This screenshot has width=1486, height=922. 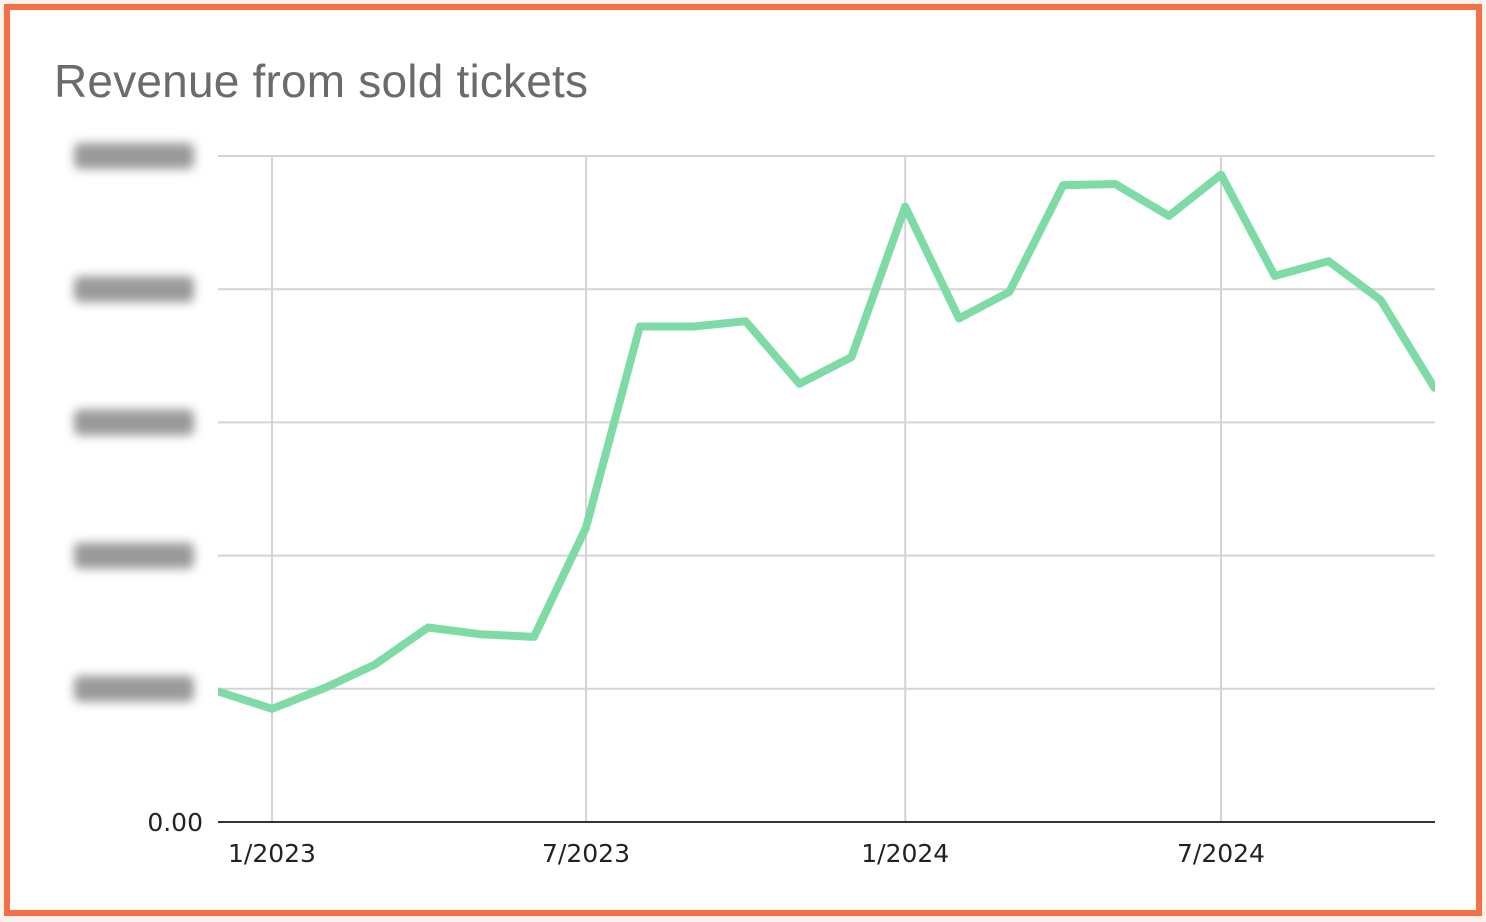 I want to click on x-tick-label: 1/2023, so click(x=272, y=853).